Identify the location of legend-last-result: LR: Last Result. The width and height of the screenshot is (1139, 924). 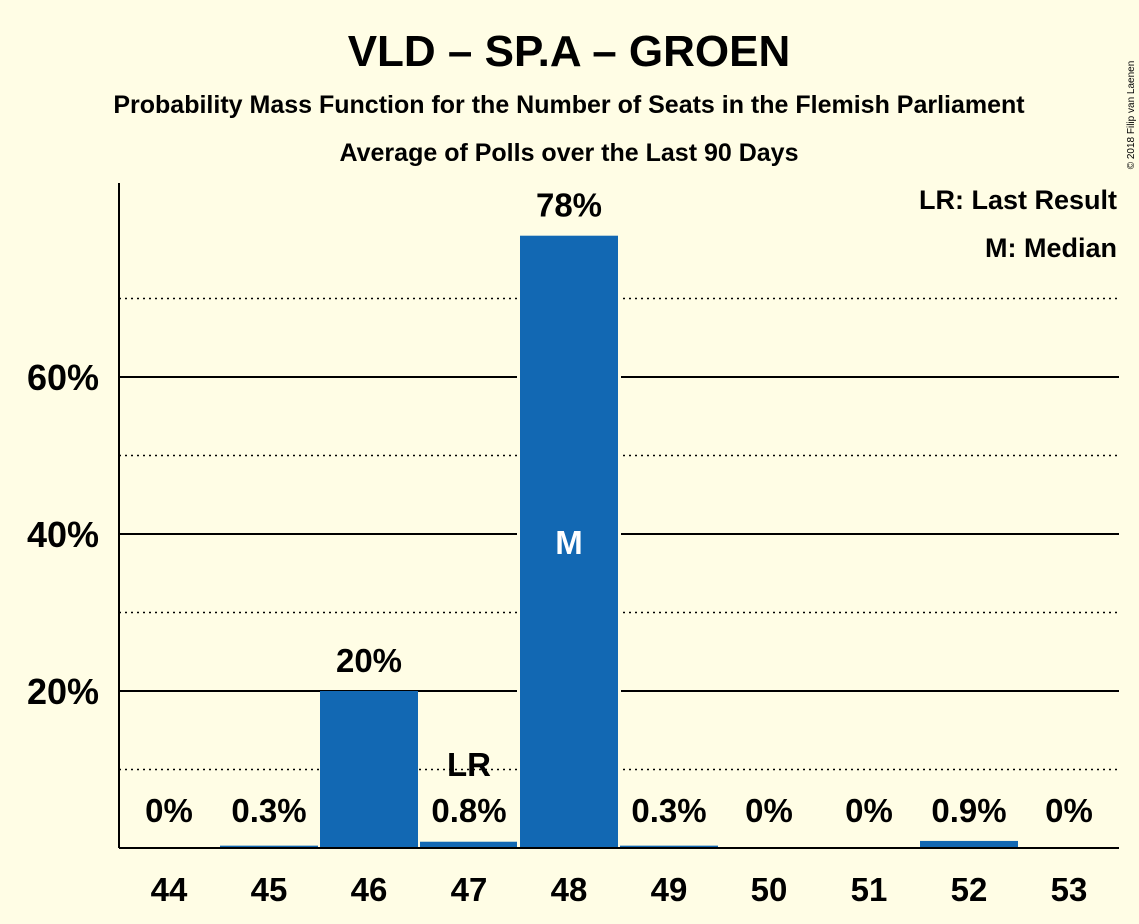
(1018, 200).